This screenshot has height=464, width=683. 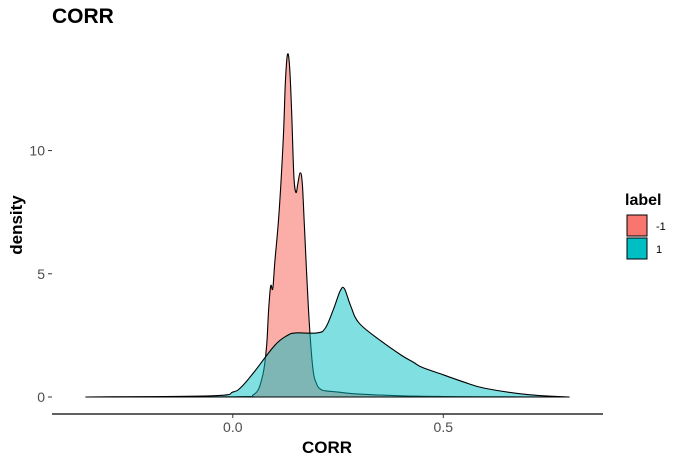 I want to click on chart-title: CORR, so click(x=83, y=16).